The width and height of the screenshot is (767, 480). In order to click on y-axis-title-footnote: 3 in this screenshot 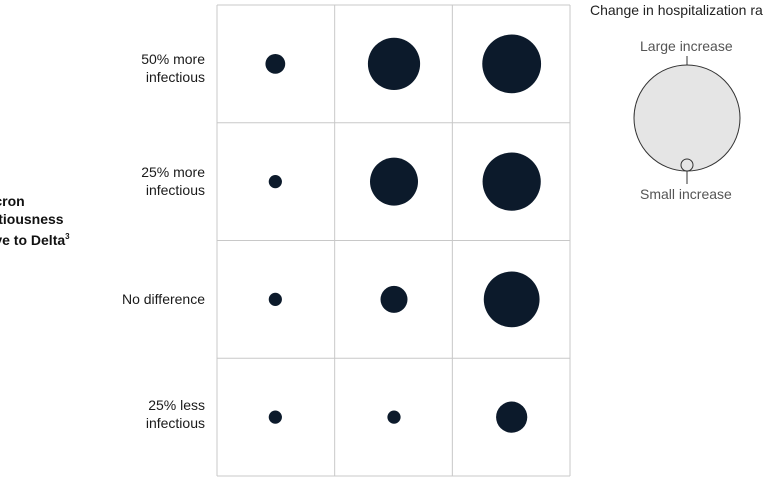, I will do `click(67, 236)`.